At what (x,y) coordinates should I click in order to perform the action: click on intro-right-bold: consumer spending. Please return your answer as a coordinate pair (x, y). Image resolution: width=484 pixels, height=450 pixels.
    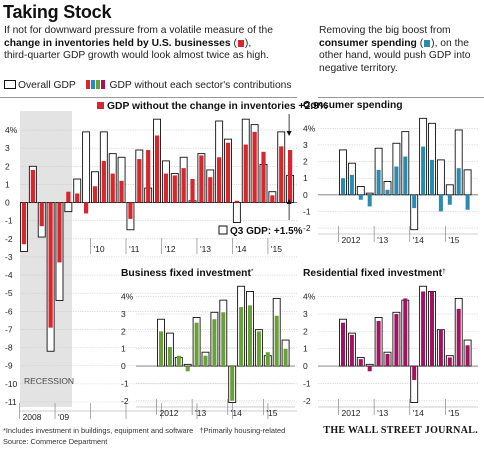
    Looking at the image, I should click on (368, 43).